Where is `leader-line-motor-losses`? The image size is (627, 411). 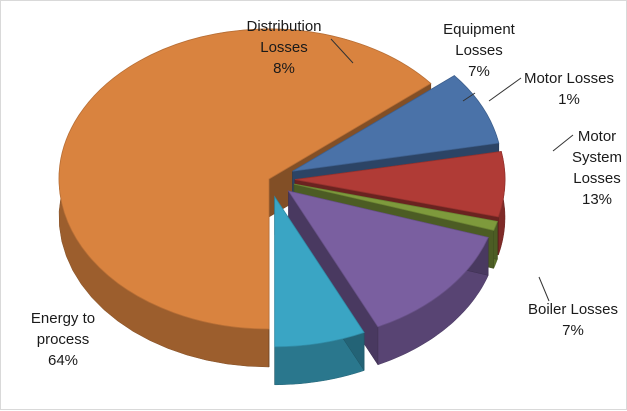
leader-line-motor-losses is located at coordinates (505, 89).